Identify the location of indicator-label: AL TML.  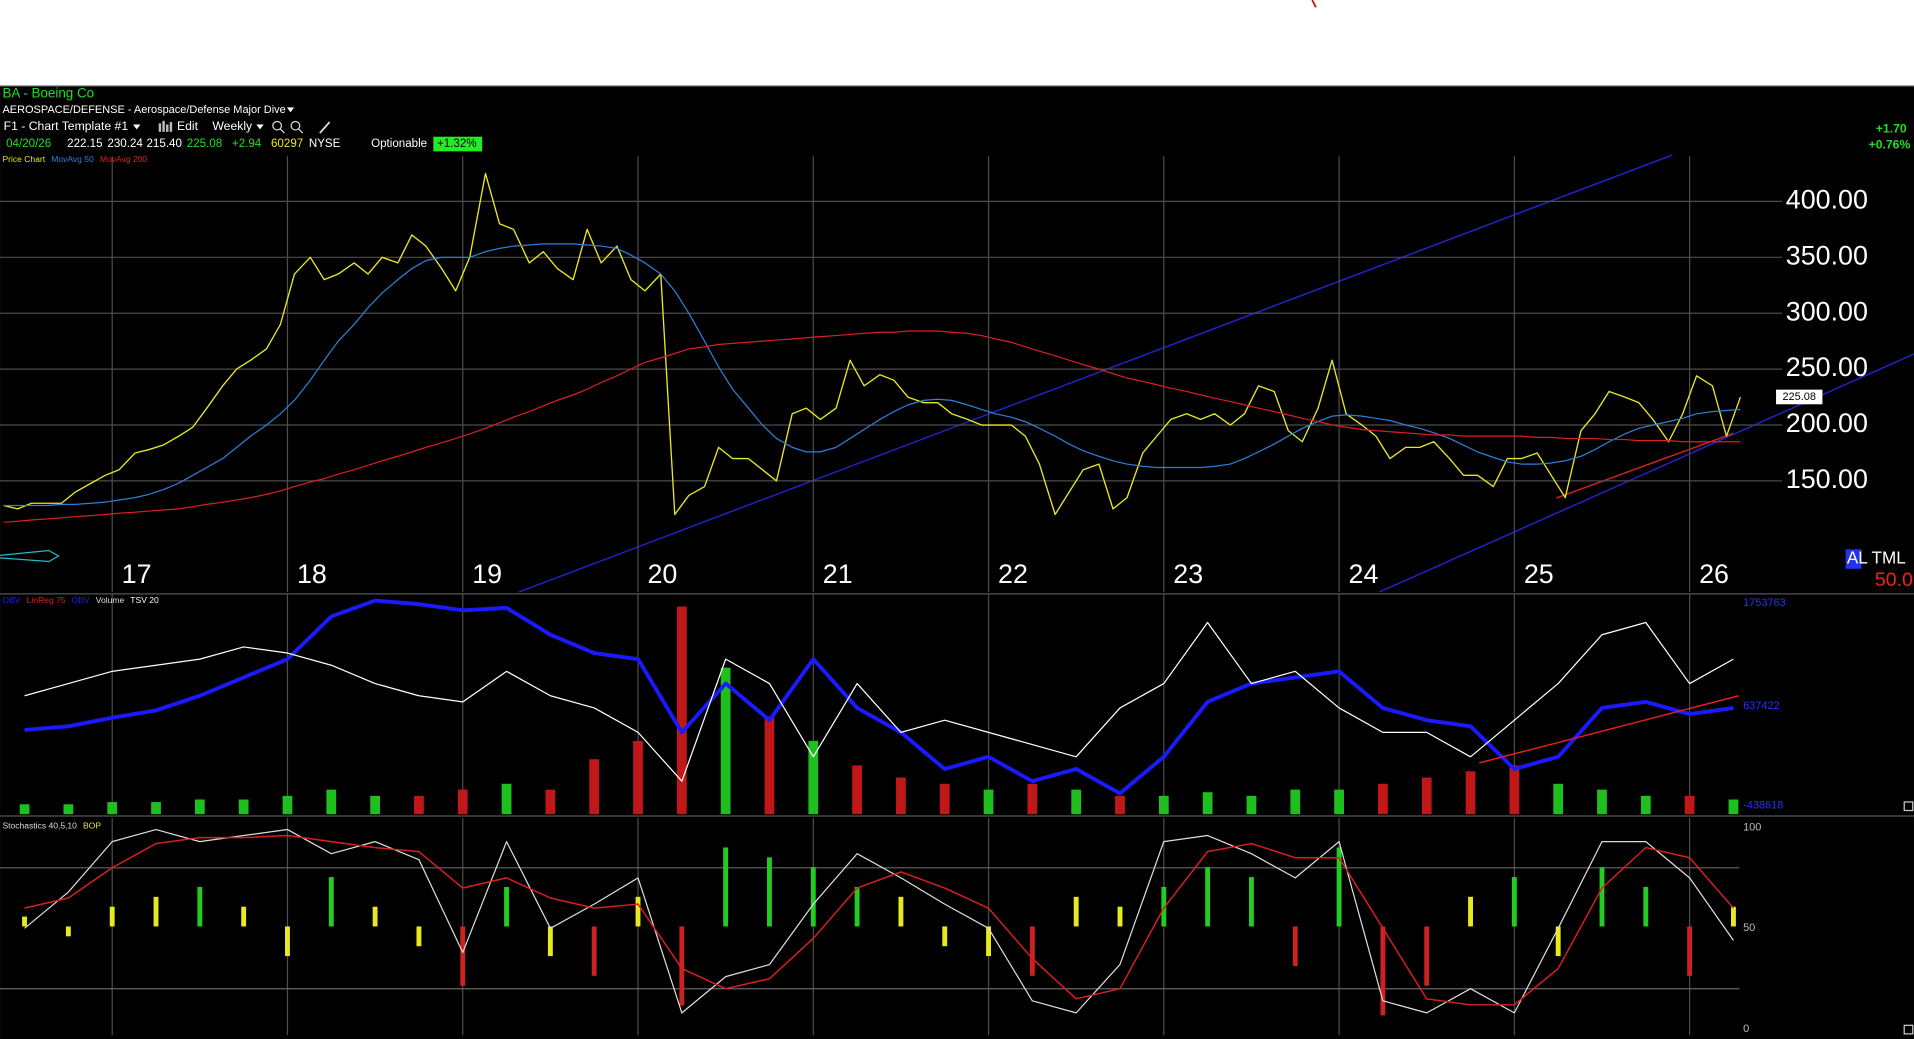
(1876, 558).